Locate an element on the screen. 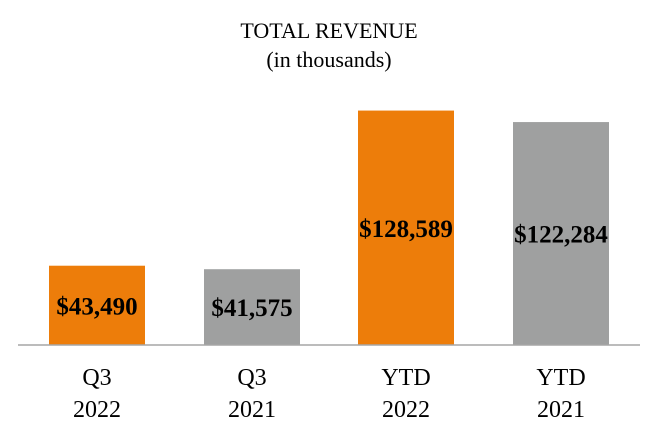 The image size is (658, 444). category-label-0-line-1: 2022 is located at coordinates (97, 410).